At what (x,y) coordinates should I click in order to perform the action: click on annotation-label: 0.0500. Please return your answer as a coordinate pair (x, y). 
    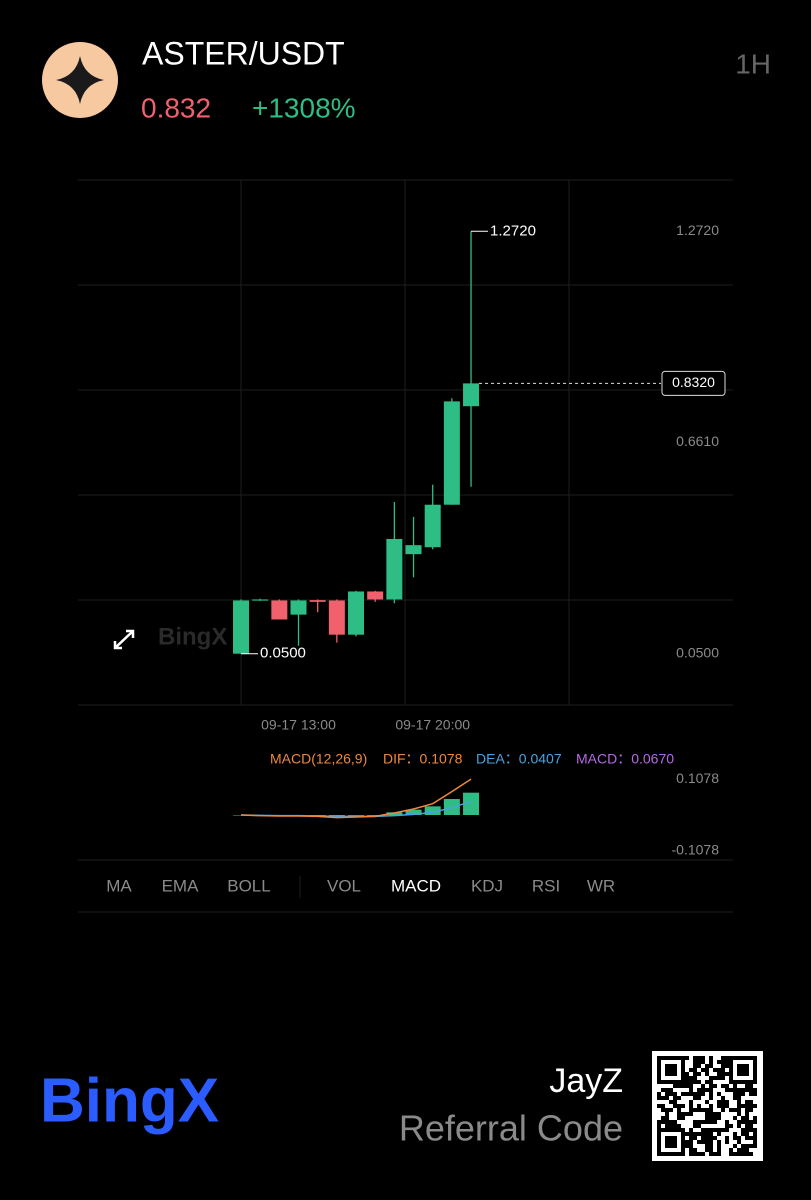
    Looking at the image, I should click on (283, 653).